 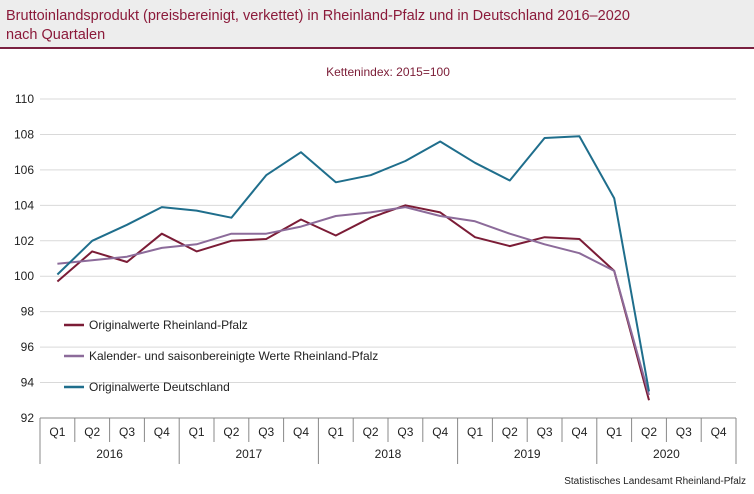 What do you see at coordinates (24, 170) in the screenshot?
I see `y-tick-label: 106` at bounding box center [24, 170].